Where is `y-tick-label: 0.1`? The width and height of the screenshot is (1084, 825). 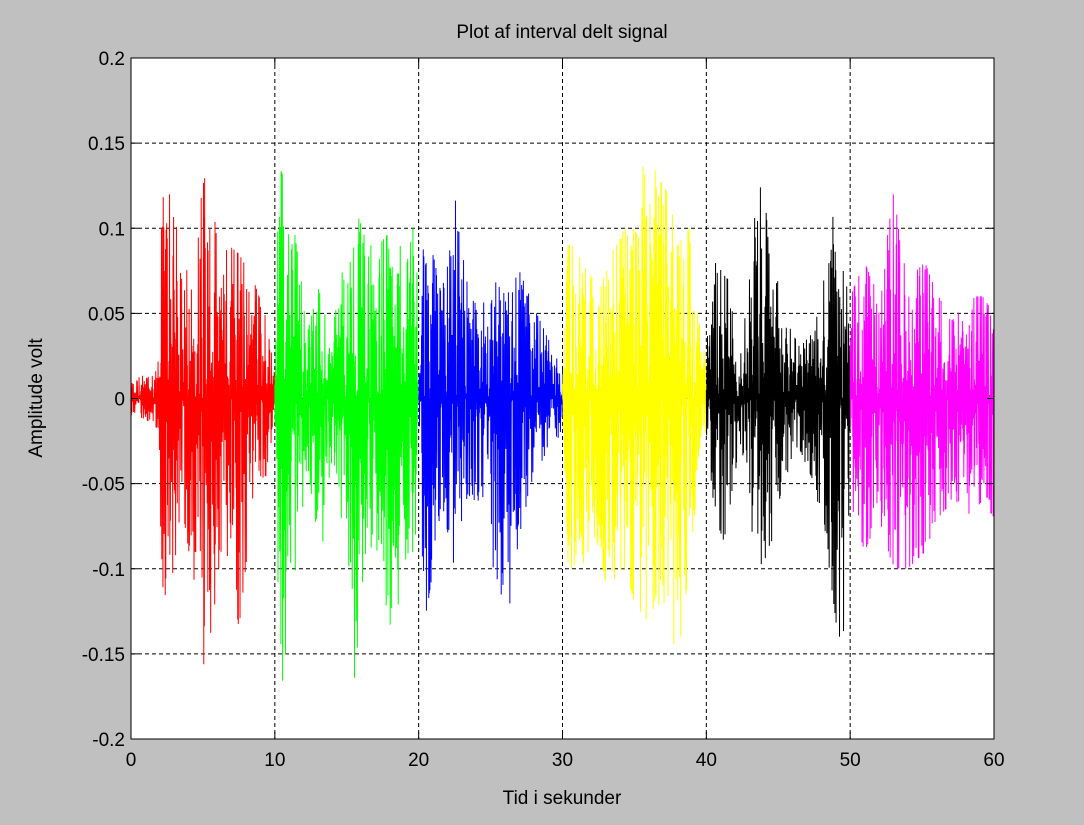 y-tick-label: 0.1 is located at coordinates (112, 229).